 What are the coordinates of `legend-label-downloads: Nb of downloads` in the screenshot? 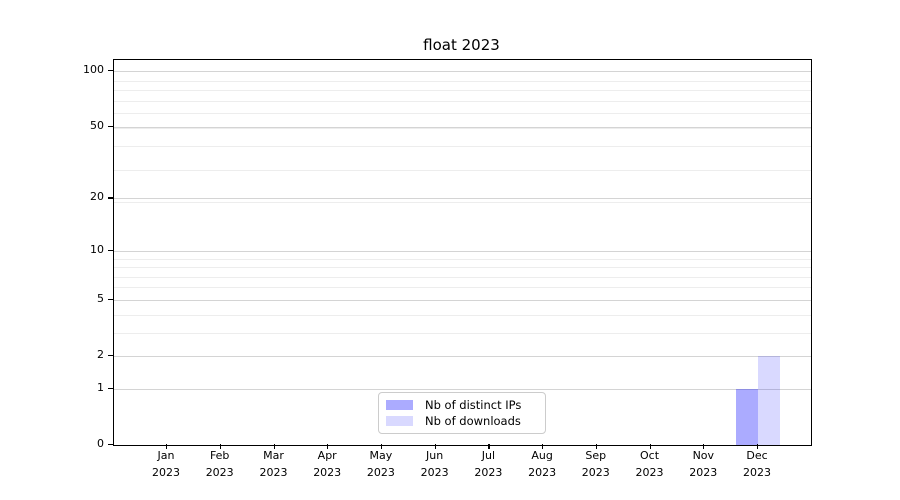 It's located at (473, 421).